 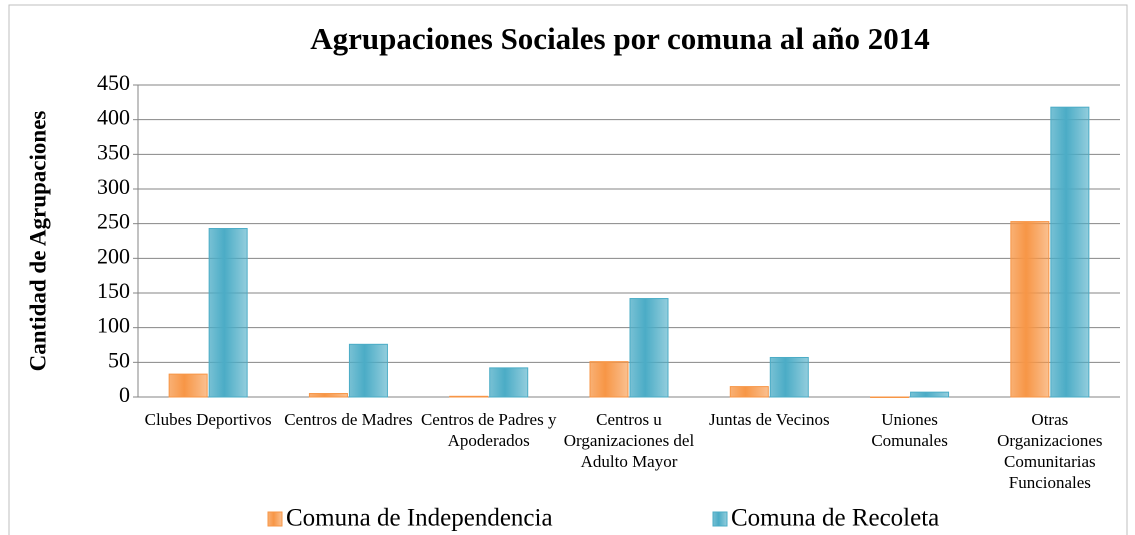 I want to click on x-tick-label: Centros de Madres, so click(x=348, y=419).